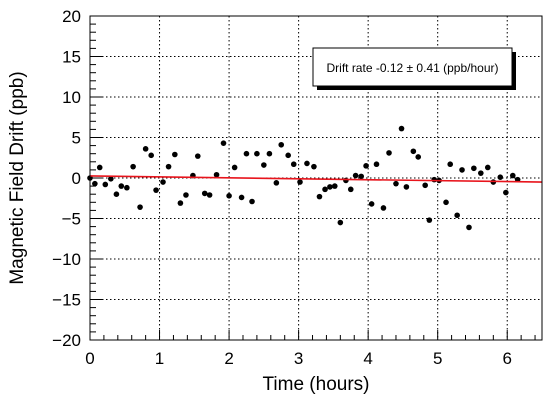 The width and height of the screenshot is (550, 400). What do you see at coordinates (228, 358) in the screenshot?
I see `x-tick-label: 2` at bounding box center [228, 358].